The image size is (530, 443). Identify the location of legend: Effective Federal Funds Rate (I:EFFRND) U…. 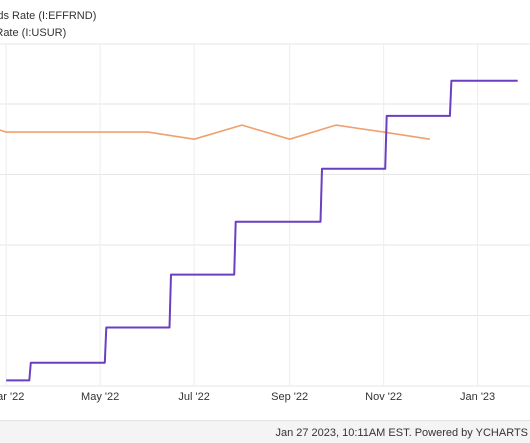
(101, 25).